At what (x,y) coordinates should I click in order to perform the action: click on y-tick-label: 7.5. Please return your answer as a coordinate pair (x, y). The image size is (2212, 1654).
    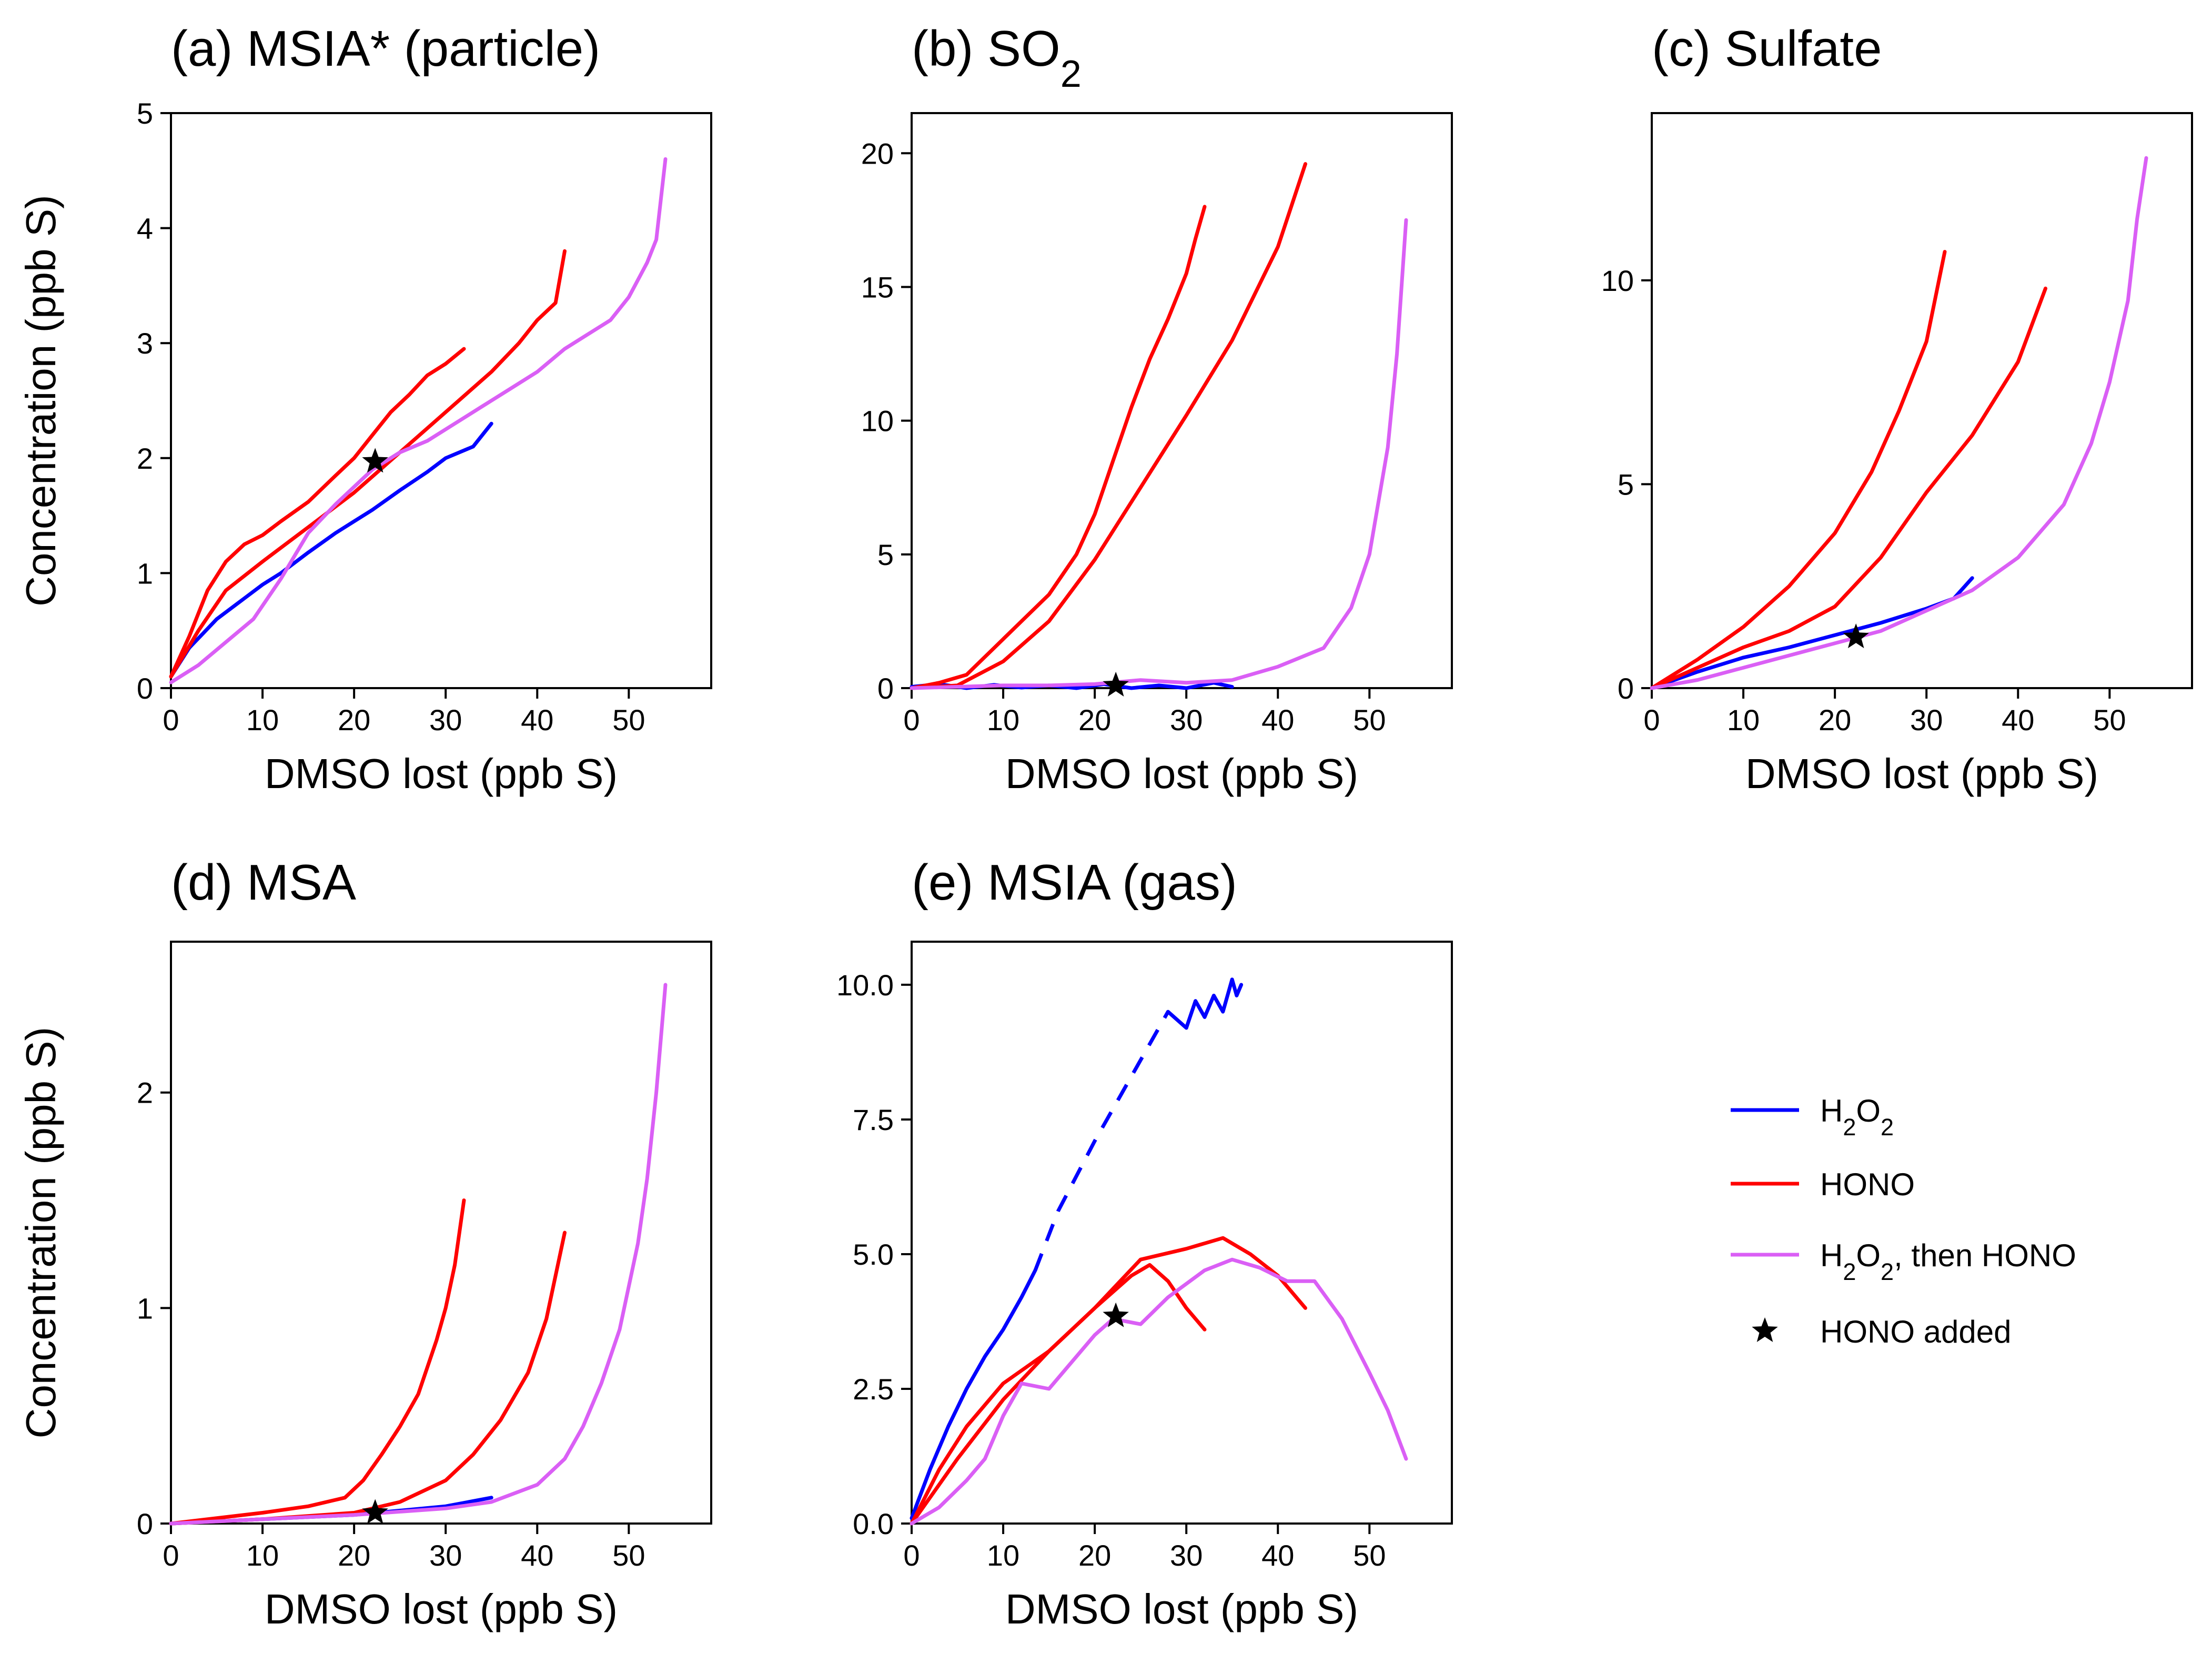
    Looking at the image, I should click on (873, 1119).